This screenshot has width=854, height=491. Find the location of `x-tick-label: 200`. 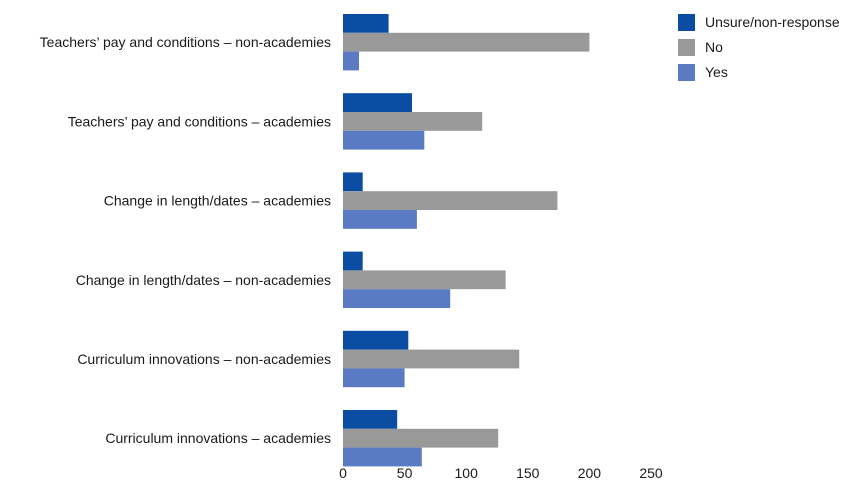

x-tick-label: 200 is located at coordinates (590, 473).